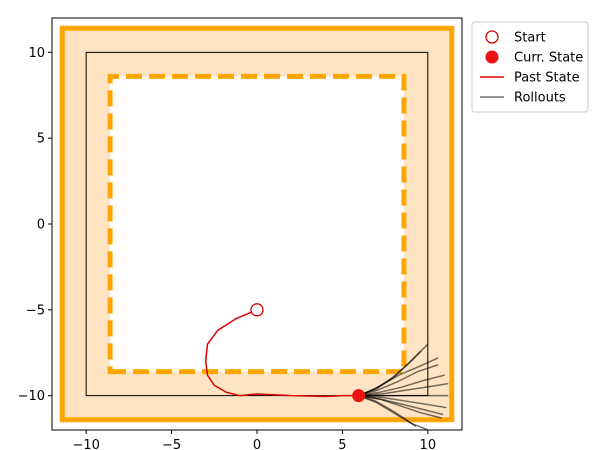 The image size is (600, 450). What do you see at coordinates (171, 444) in the screenshot?
I see `x-tick-label: −5` at bounding box center [171, 444].